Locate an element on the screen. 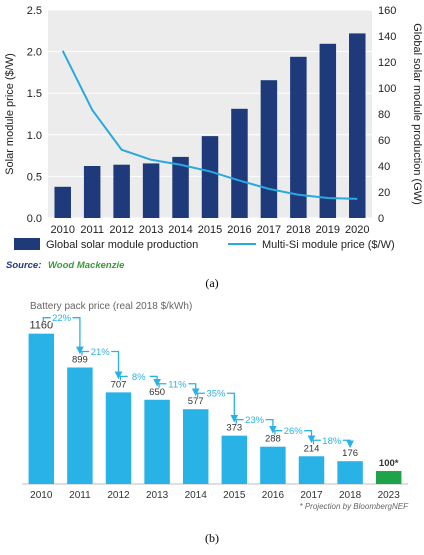 The width and height of the screenshot is (424, 555). drop-percent-label: 21% is located at coordinates (101, 352).